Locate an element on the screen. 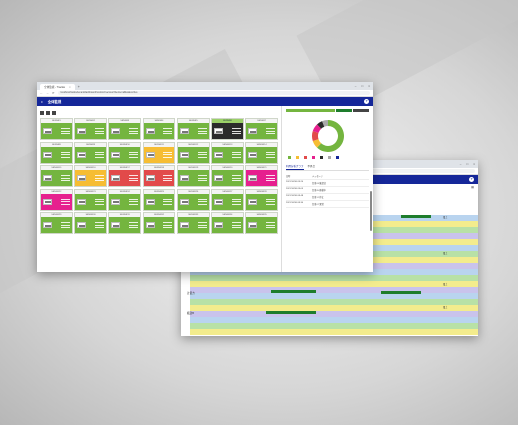 The width and height of the screenshot is (518, 425). device-tile: SENSR34 is located at coordinates (227, 223).